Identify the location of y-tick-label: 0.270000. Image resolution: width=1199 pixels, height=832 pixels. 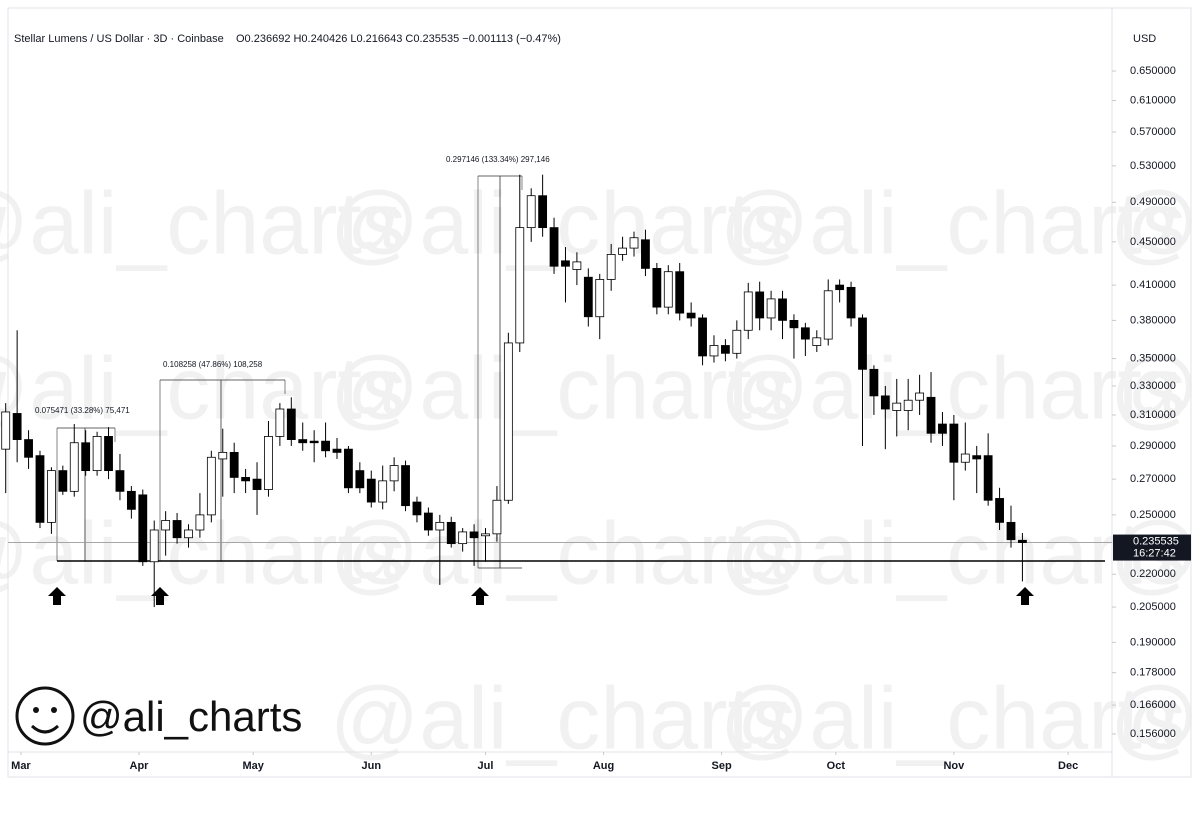
(1153, 479).